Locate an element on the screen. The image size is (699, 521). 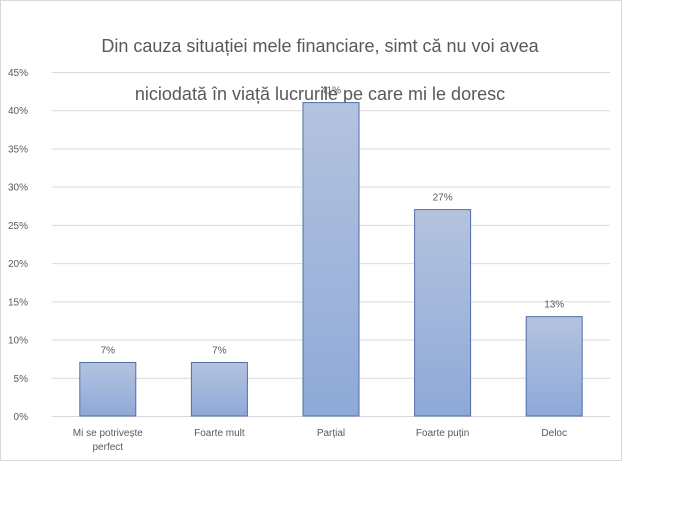
data-label: 41% is located at coordinates (331, 91).